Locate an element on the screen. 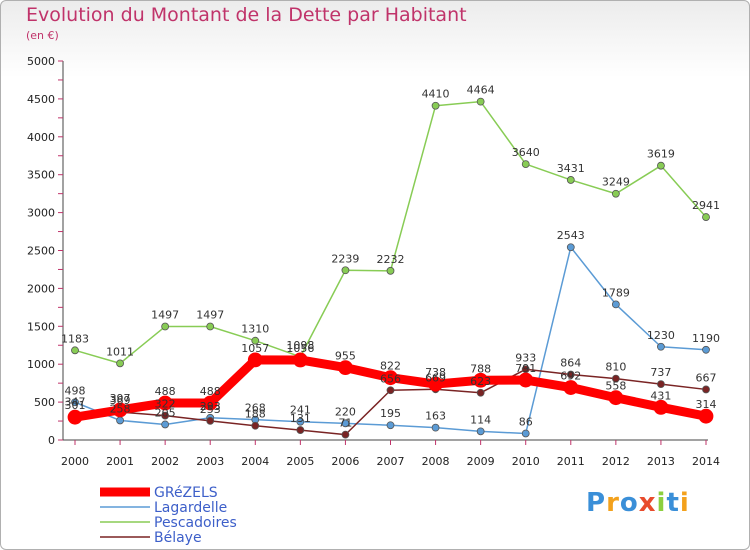 Image resolution: width=750 pixels, height=550 pixels. data-label: 71 is located at coordinates (345, 423).